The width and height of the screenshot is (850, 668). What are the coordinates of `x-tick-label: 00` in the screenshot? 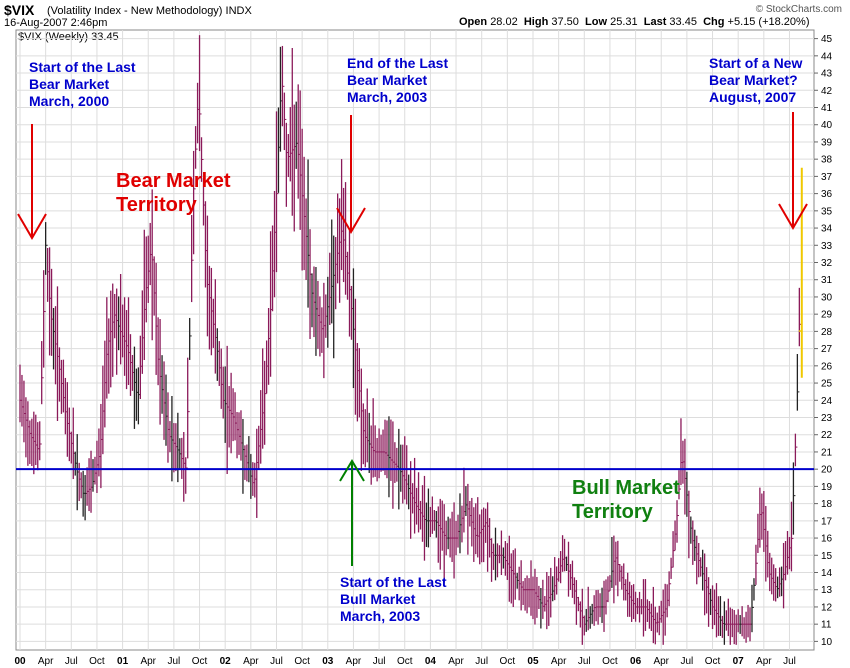 It's located at (20, 661).